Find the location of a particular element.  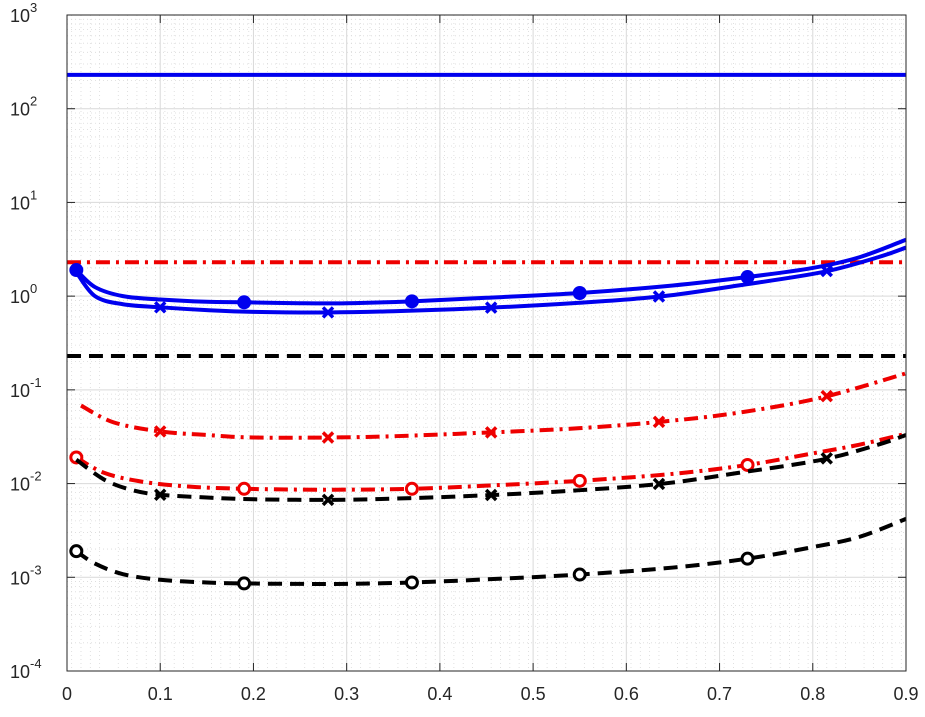

x-tick-label: 0.7 is located at coordinates (719, 694).